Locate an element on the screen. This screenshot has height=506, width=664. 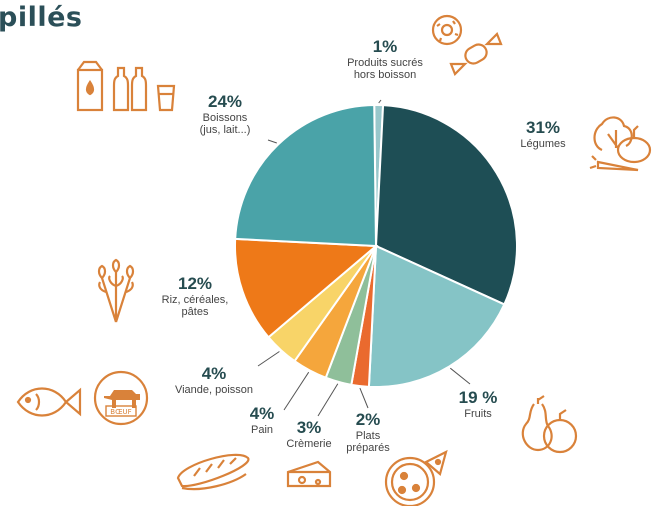
slice-label-pain: 4% Pain is located at coordinates (262, 420).